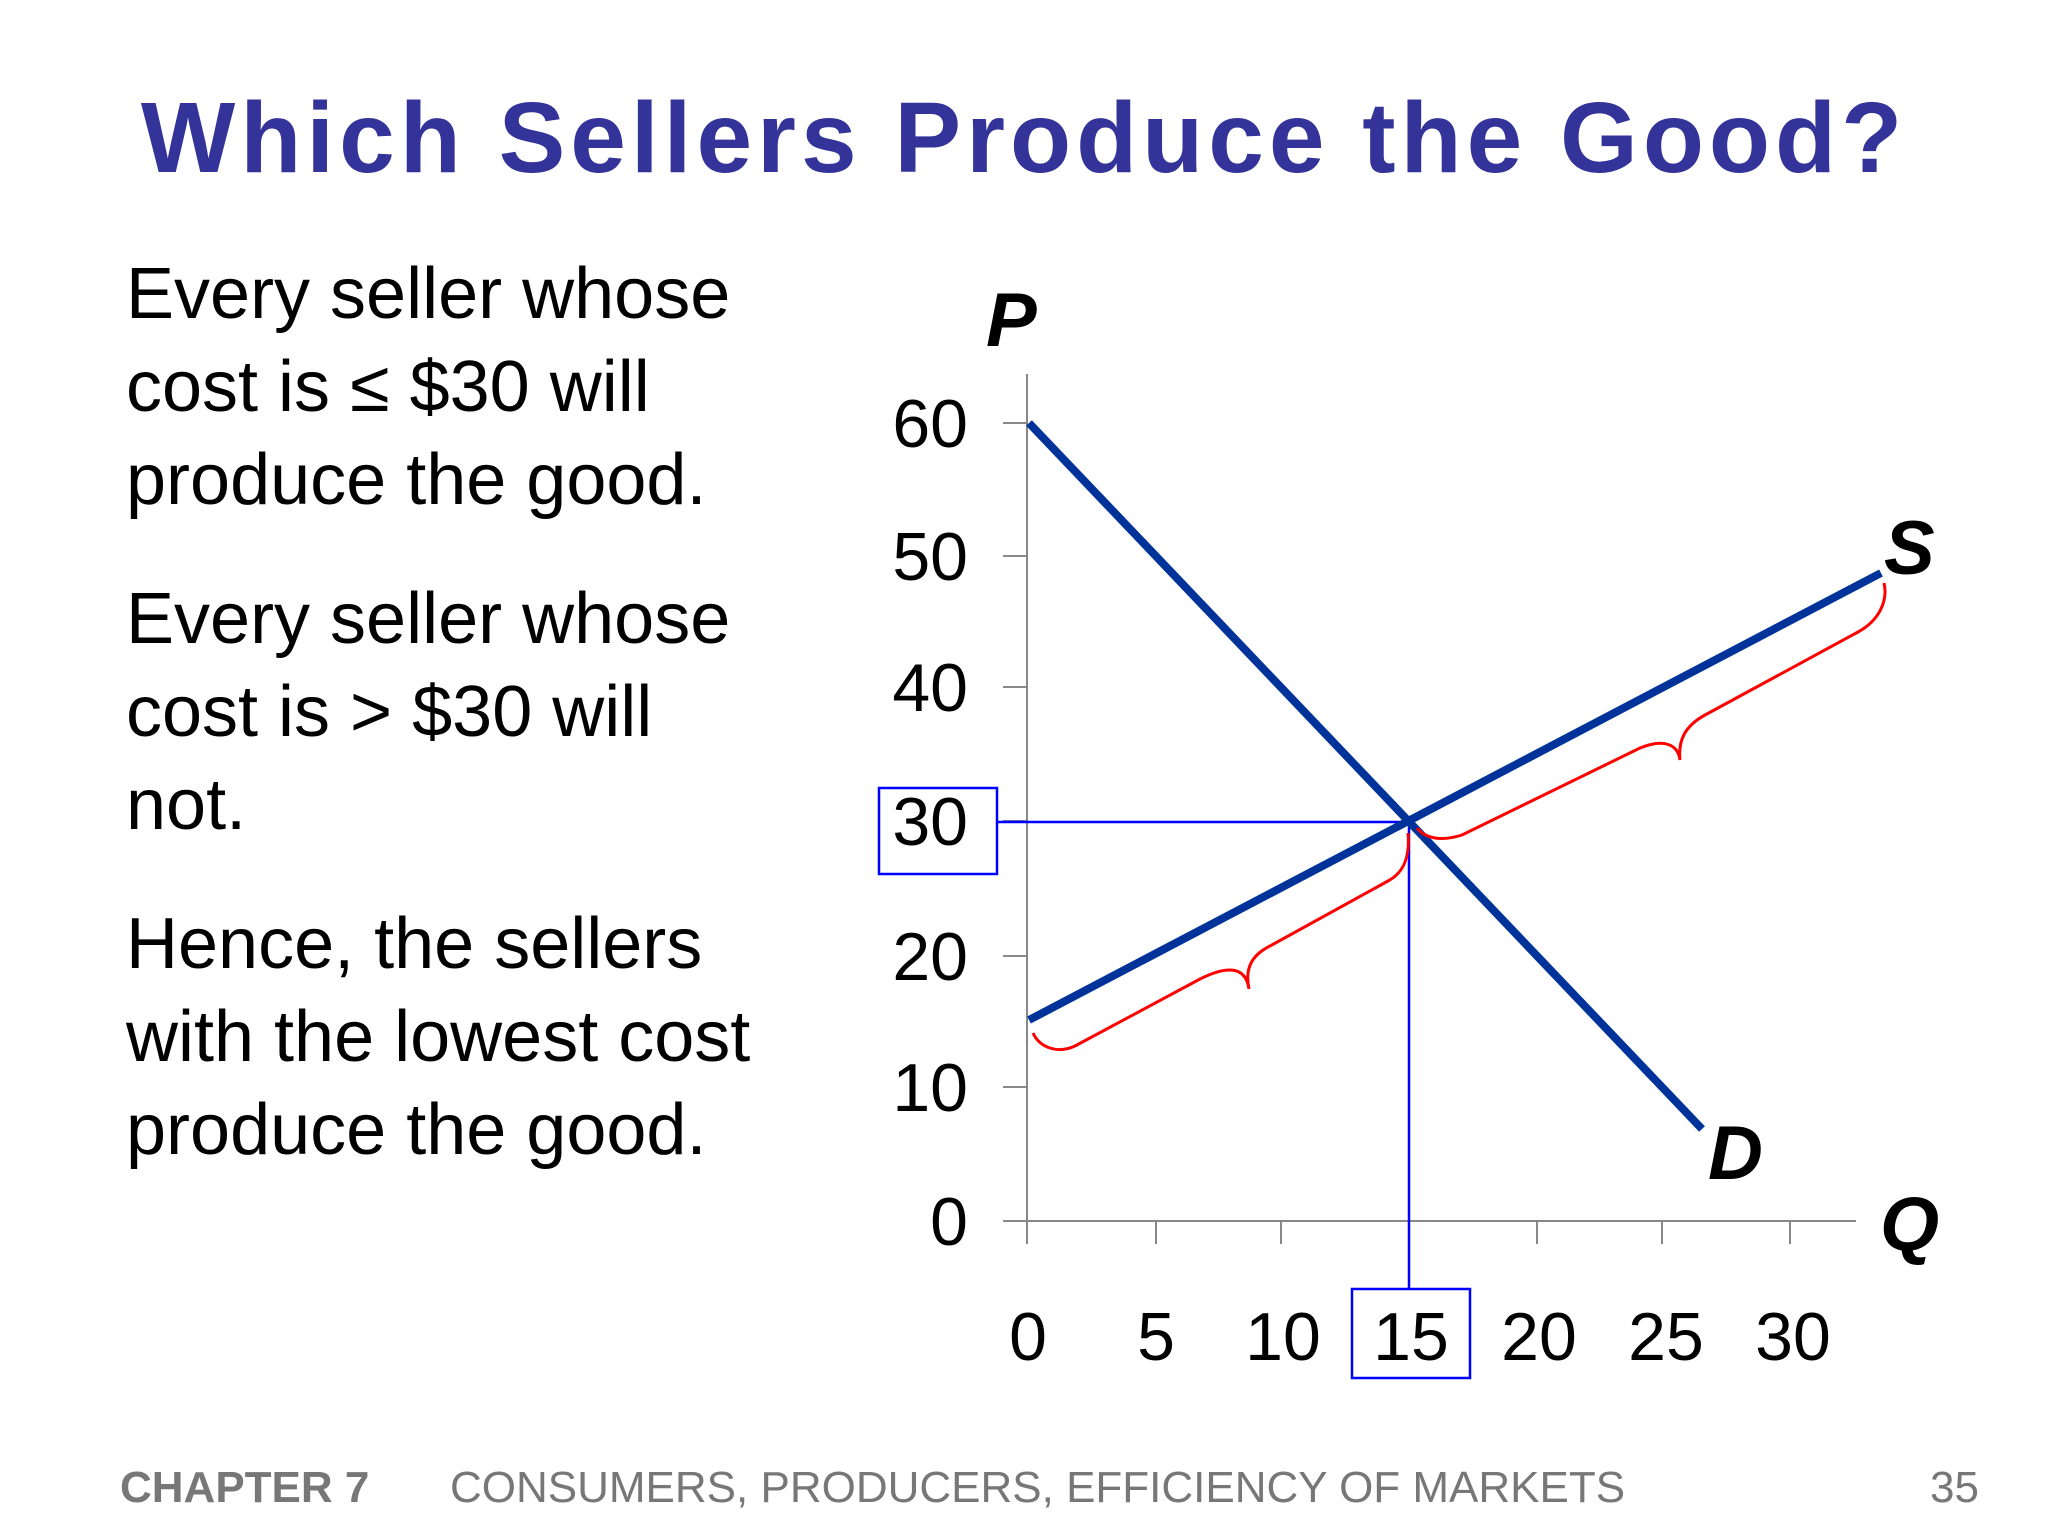 This screenshot has width=2048, height=1536. I want to click on brace-low-cost-sellers, so click(1220, 941).